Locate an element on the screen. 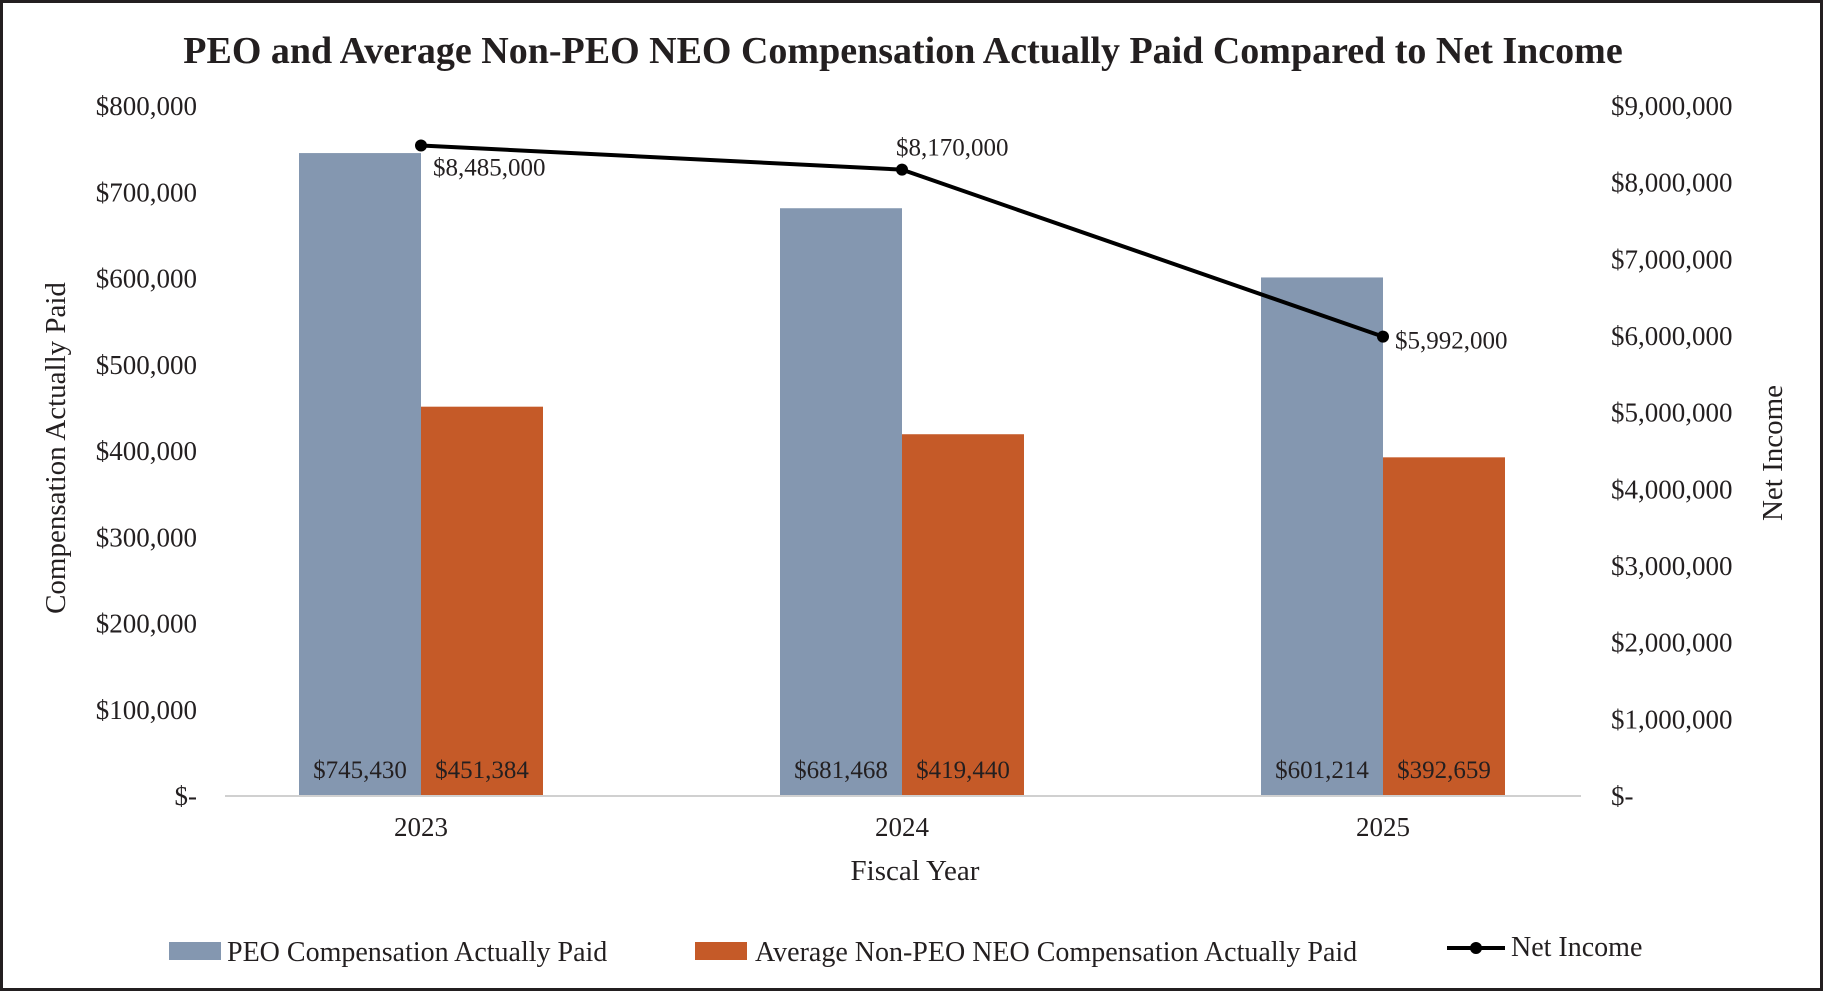 The image size is (1823, 994). y2-tick-label: $6,000,000 is located at coordinates (1672, 336).